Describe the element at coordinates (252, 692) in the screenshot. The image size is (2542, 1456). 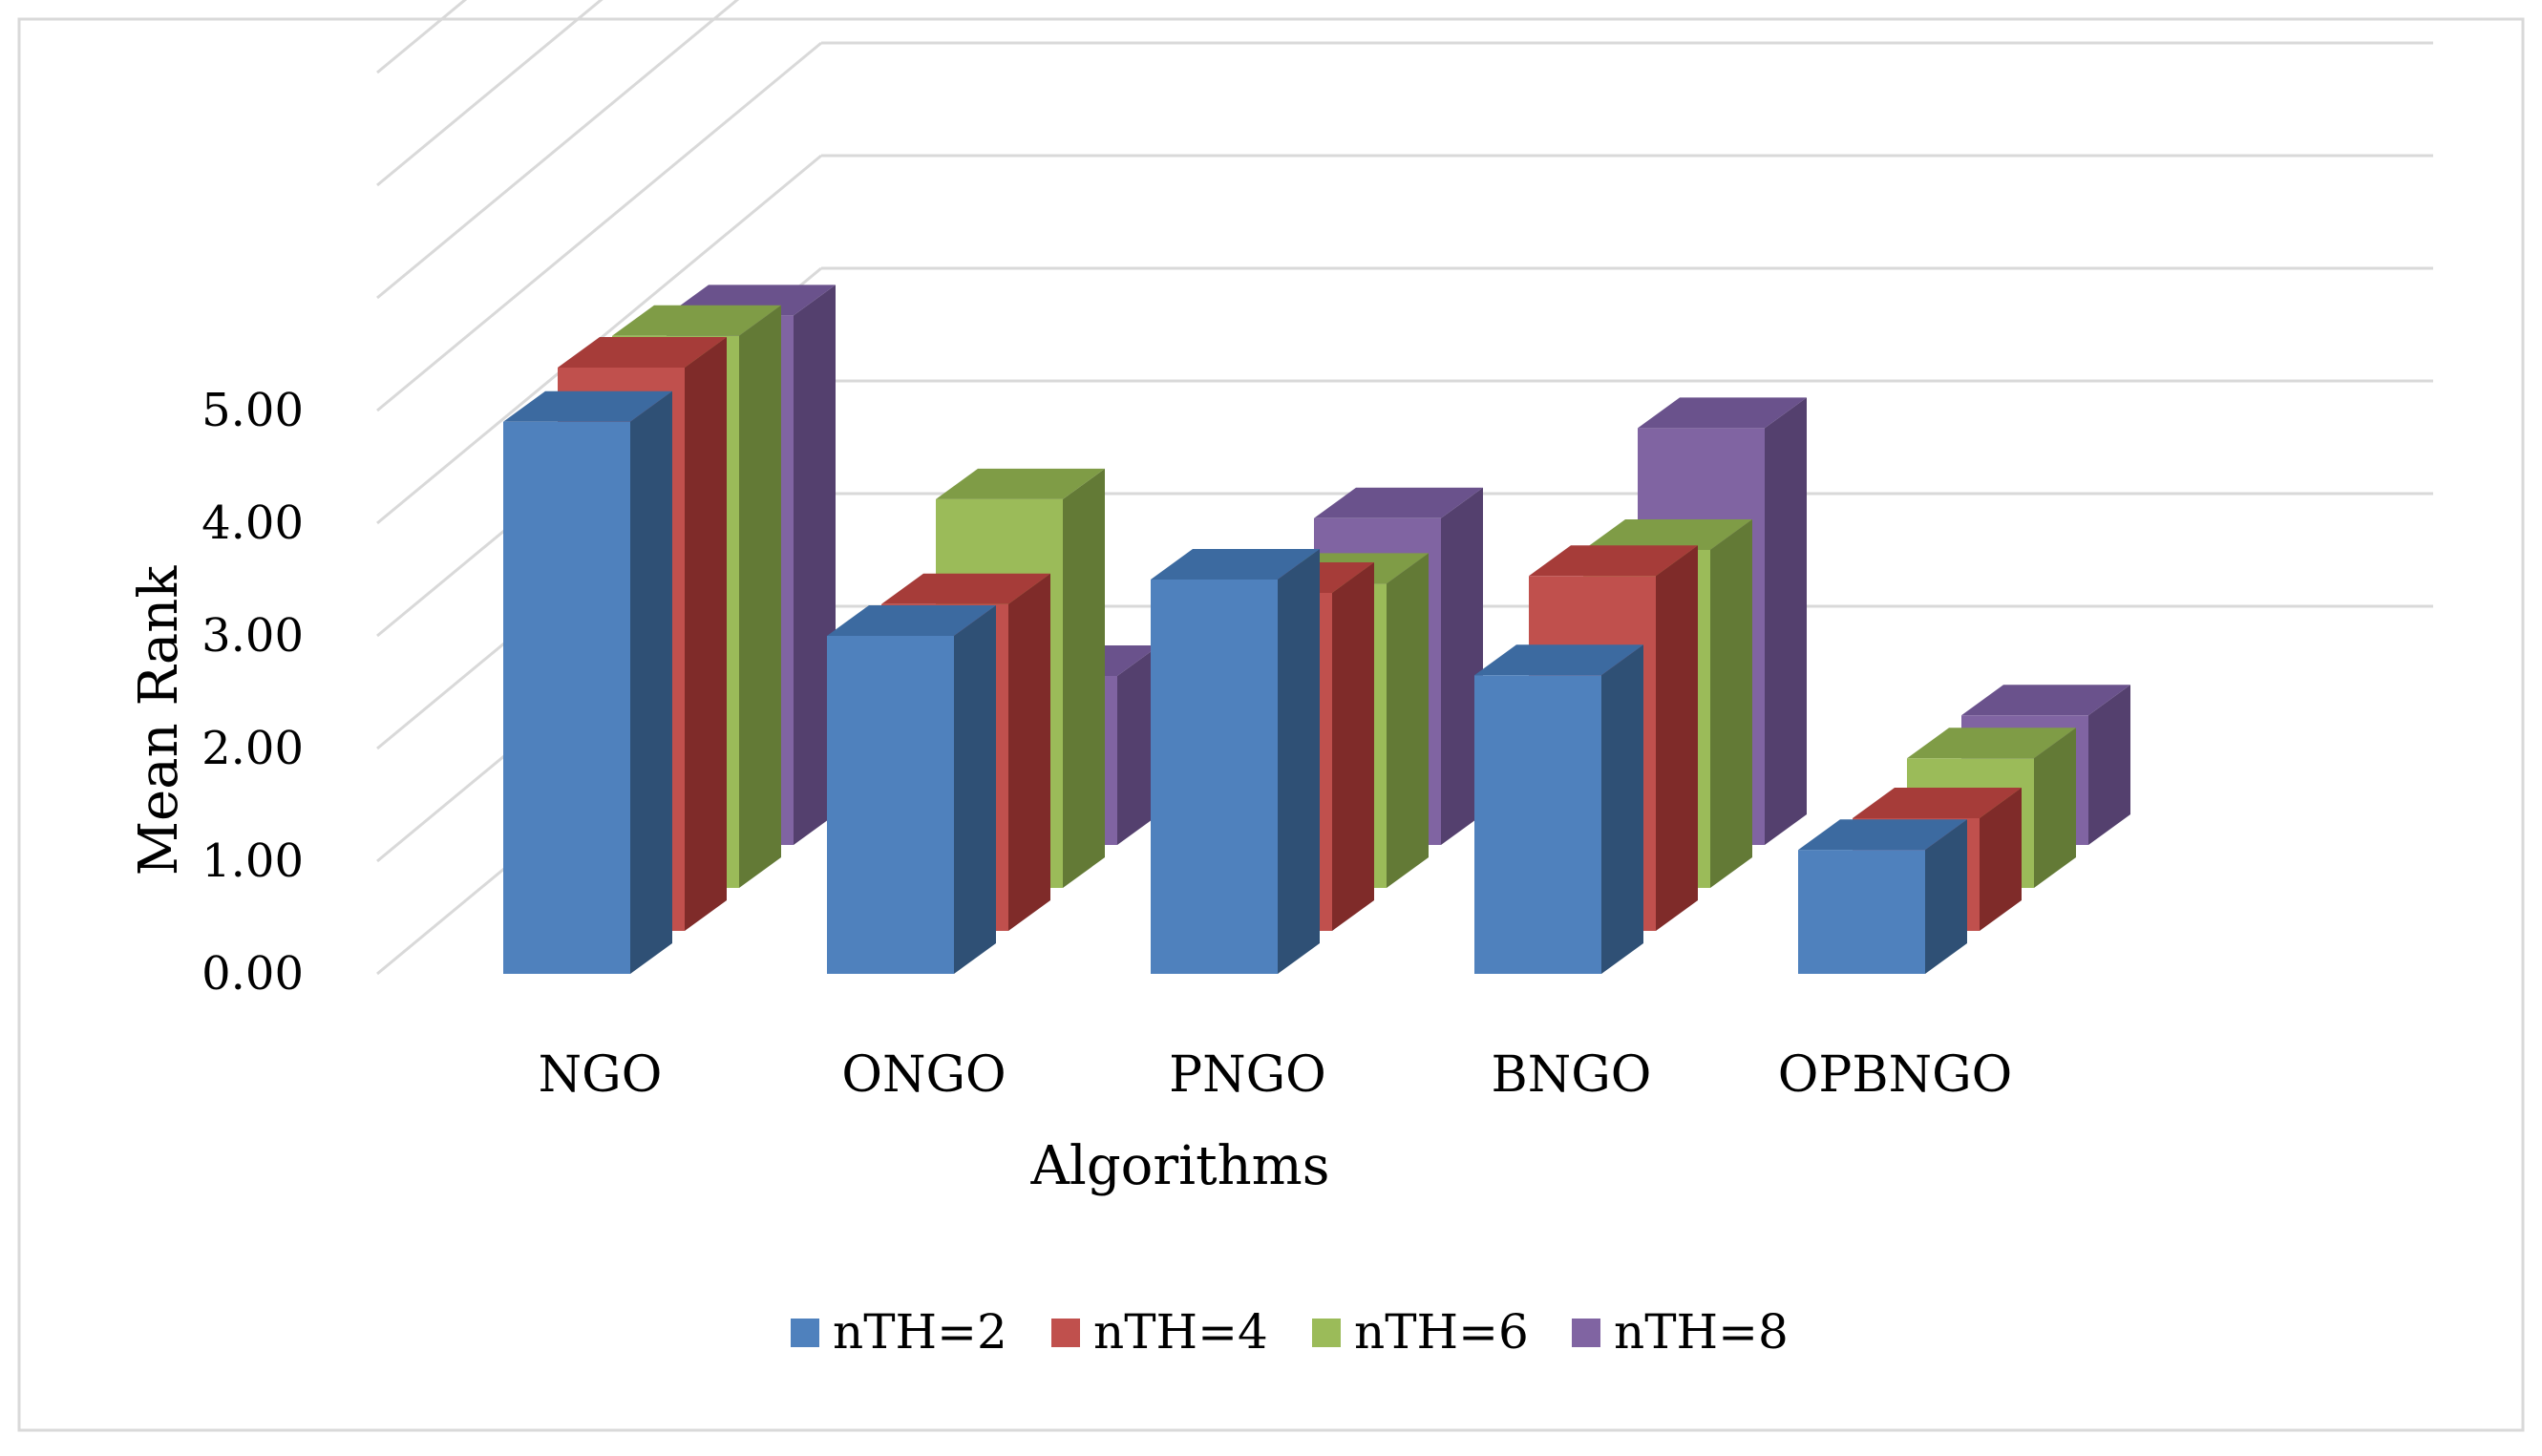
I see `y-tick-labels: 0.00 1.00 2.00 3.00 4.00 5.00` at that location.